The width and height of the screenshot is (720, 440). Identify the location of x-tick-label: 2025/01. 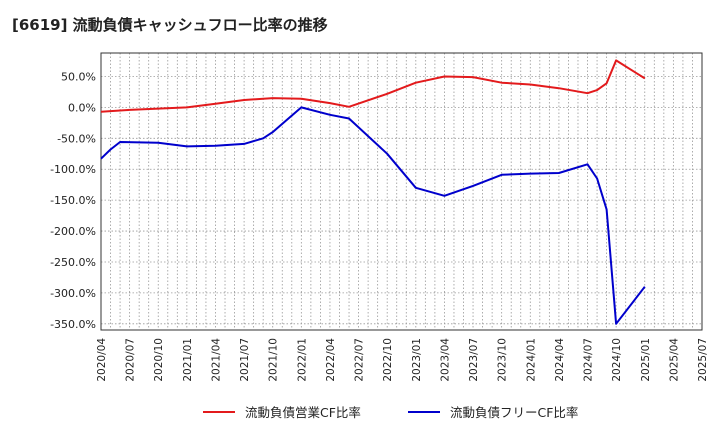
(646, 360).